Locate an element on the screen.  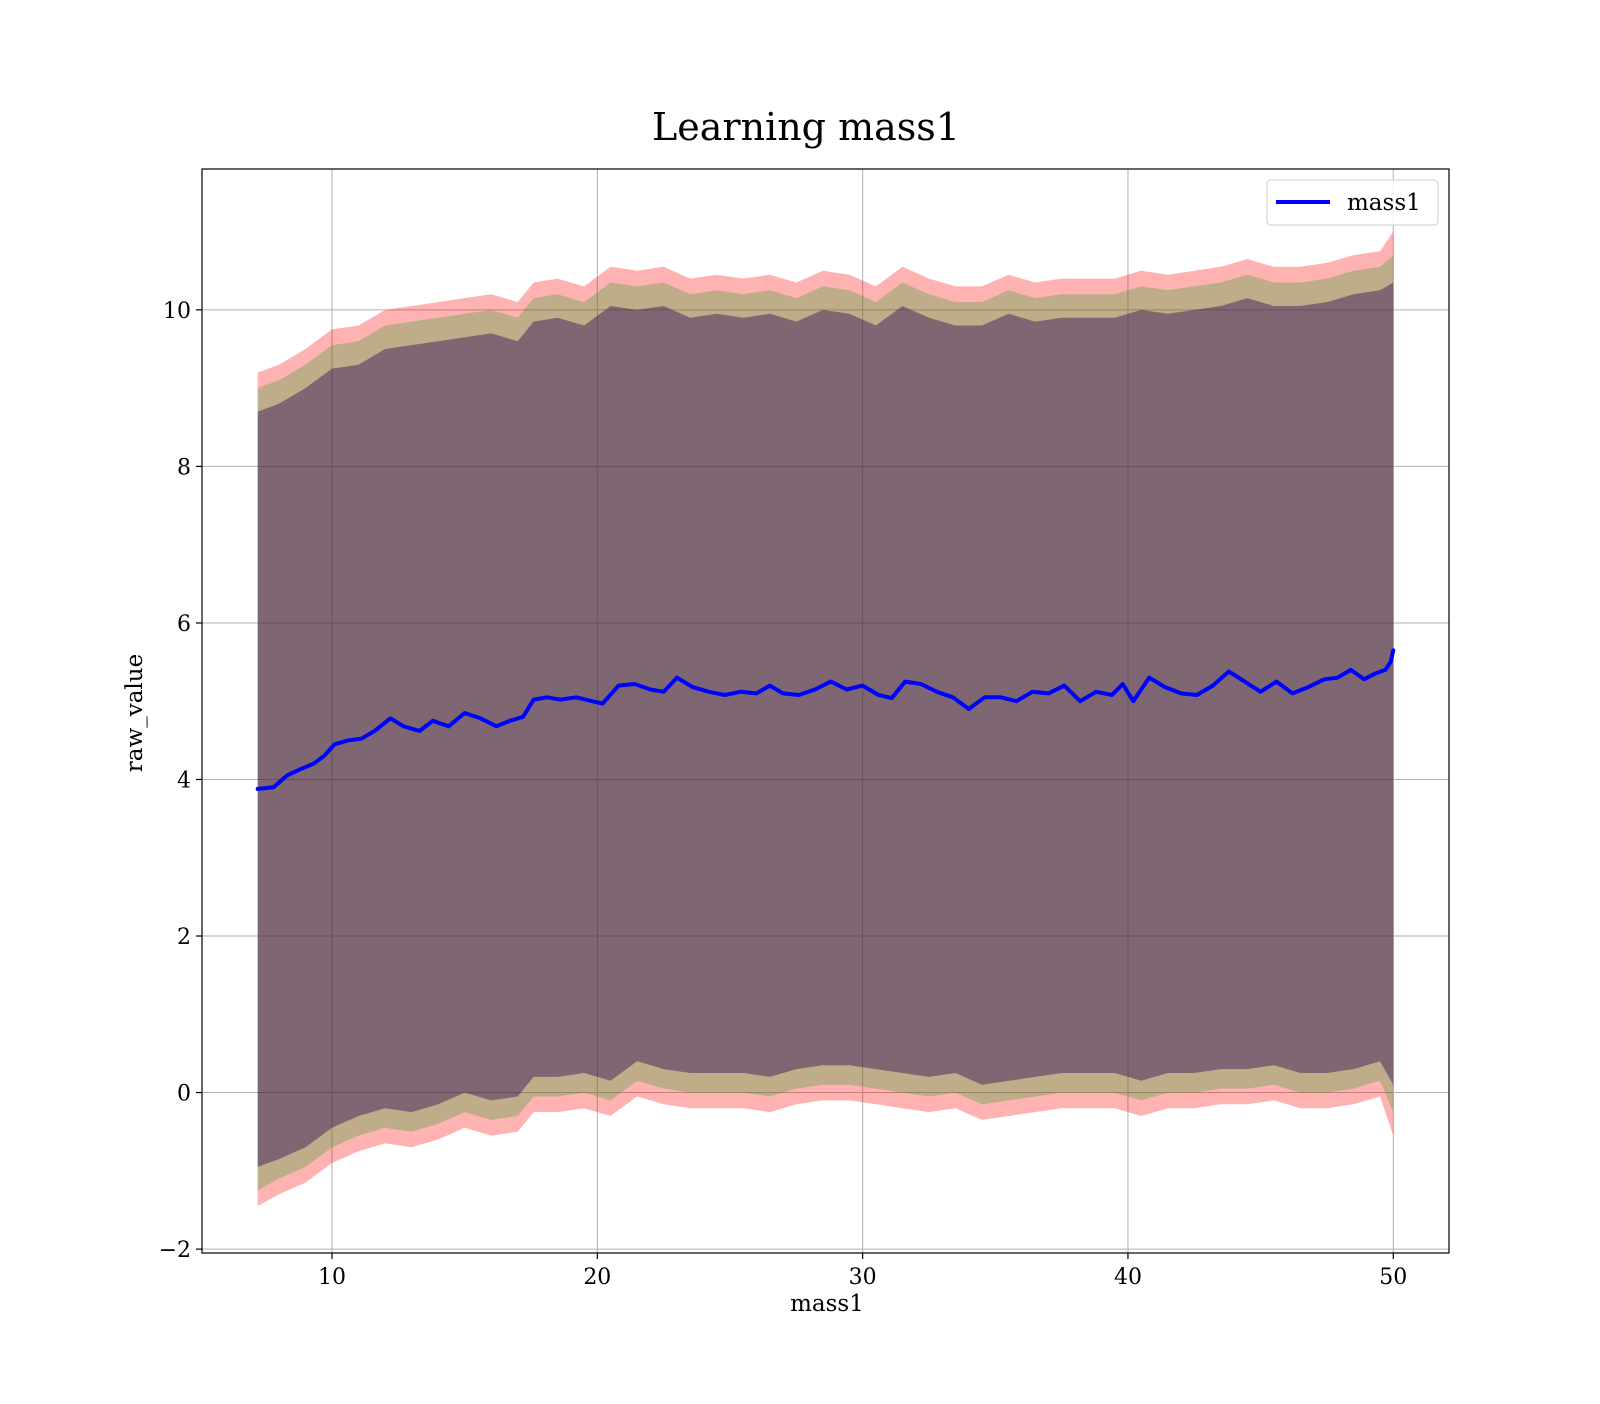
x-tick-label: 50 is located at coordinates (1393, 1277).